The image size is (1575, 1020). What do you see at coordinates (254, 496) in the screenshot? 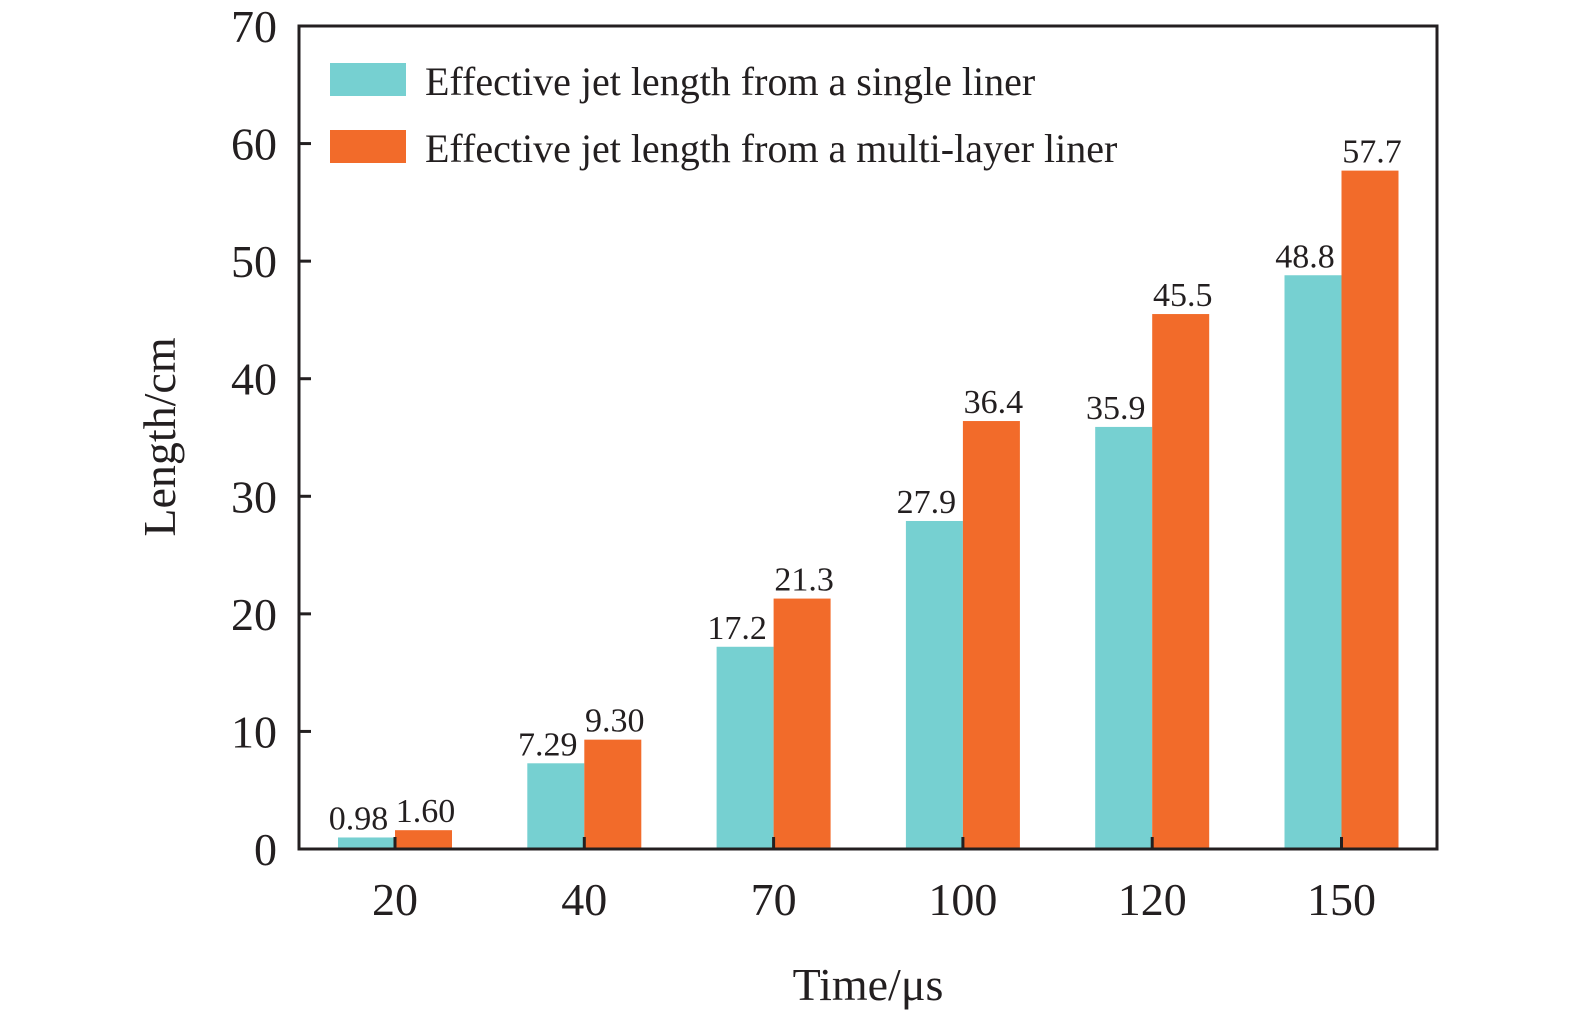
I see `y-tick-label: 30` at bounding box center [254, 496].